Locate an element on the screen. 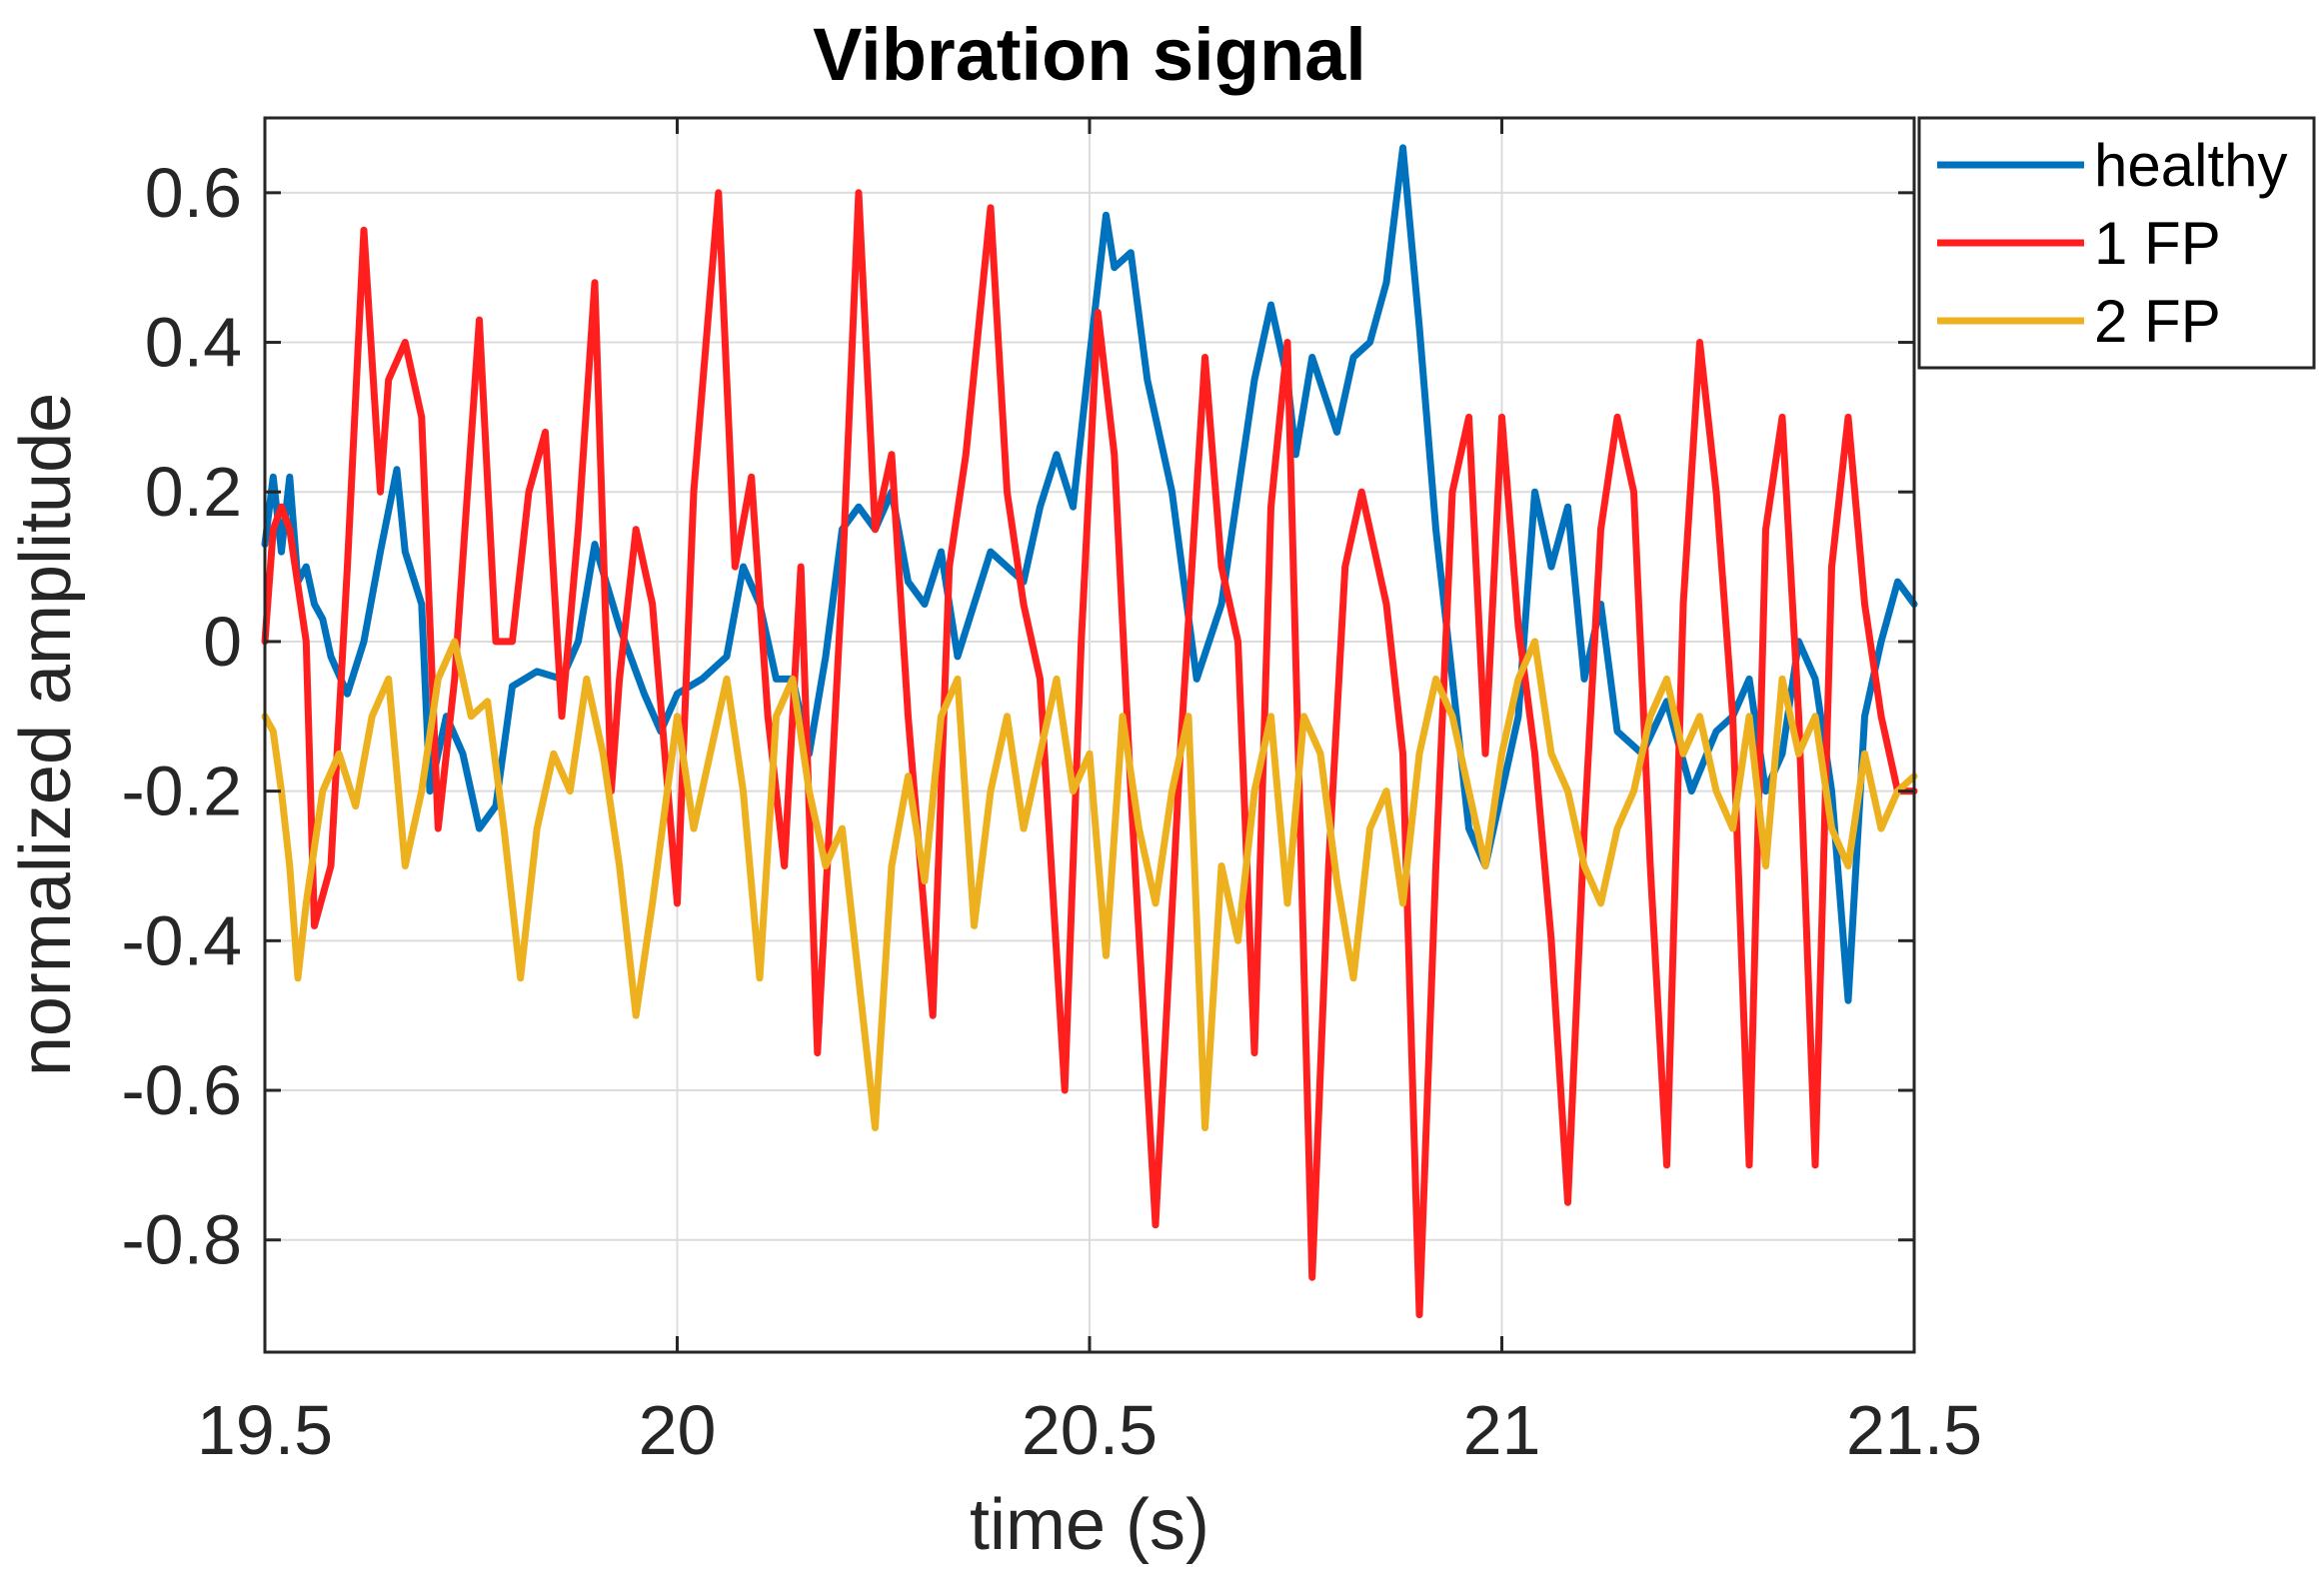 The width and height of the screenshot is (2324, 1580). chart-title: Vibration signal is located at coordinates (1089, 55).